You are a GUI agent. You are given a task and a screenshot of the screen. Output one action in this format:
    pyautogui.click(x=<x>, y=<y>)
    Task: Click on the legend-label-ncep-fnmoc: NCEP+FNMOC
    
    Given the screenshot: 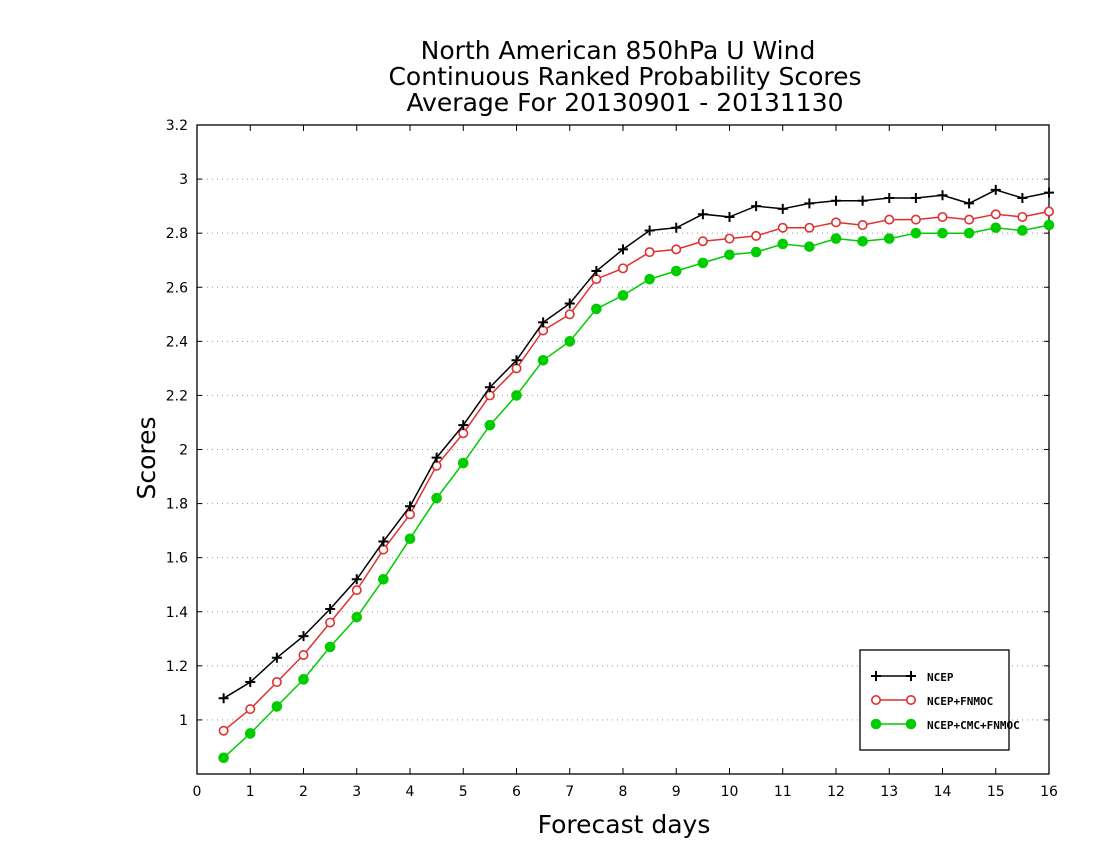 What is the action you would take?
    pyautogui.click(x=960, y=701)
    